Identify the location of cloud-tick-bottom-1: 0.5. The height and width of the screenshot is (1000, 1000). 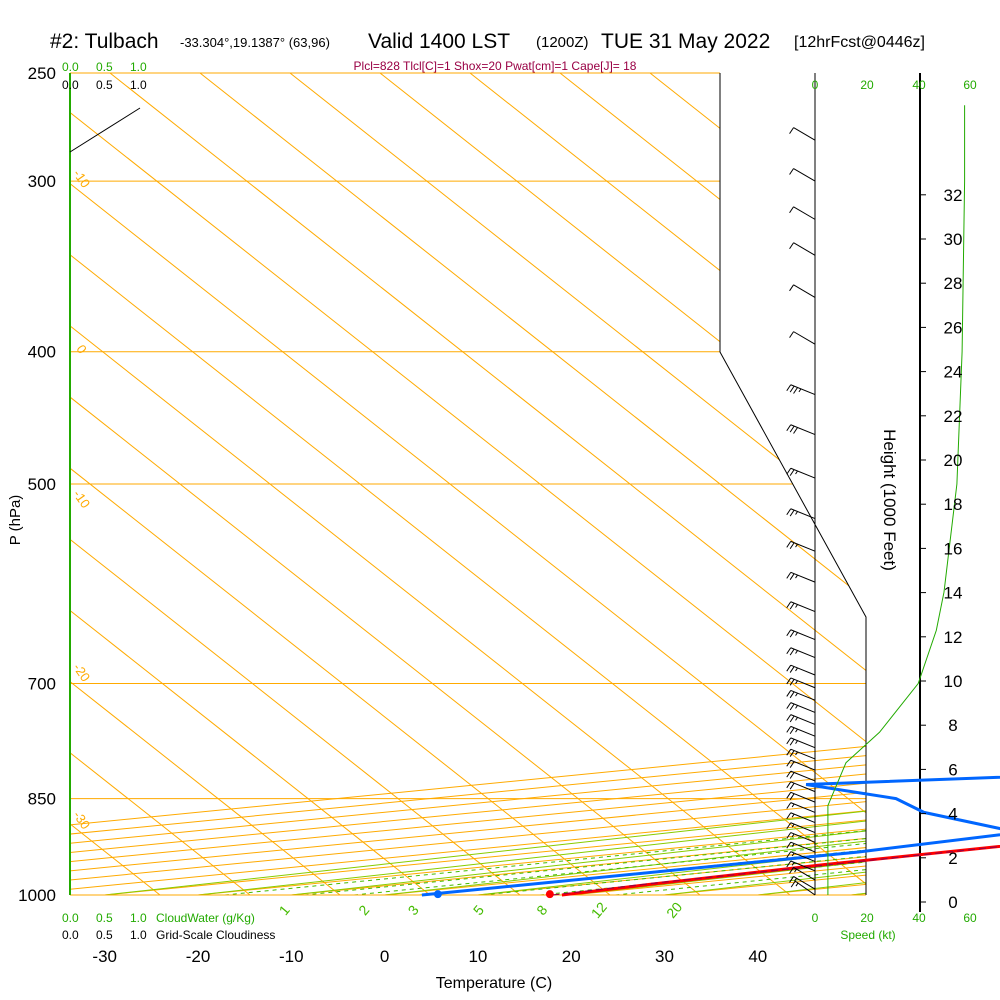
(104, 918).